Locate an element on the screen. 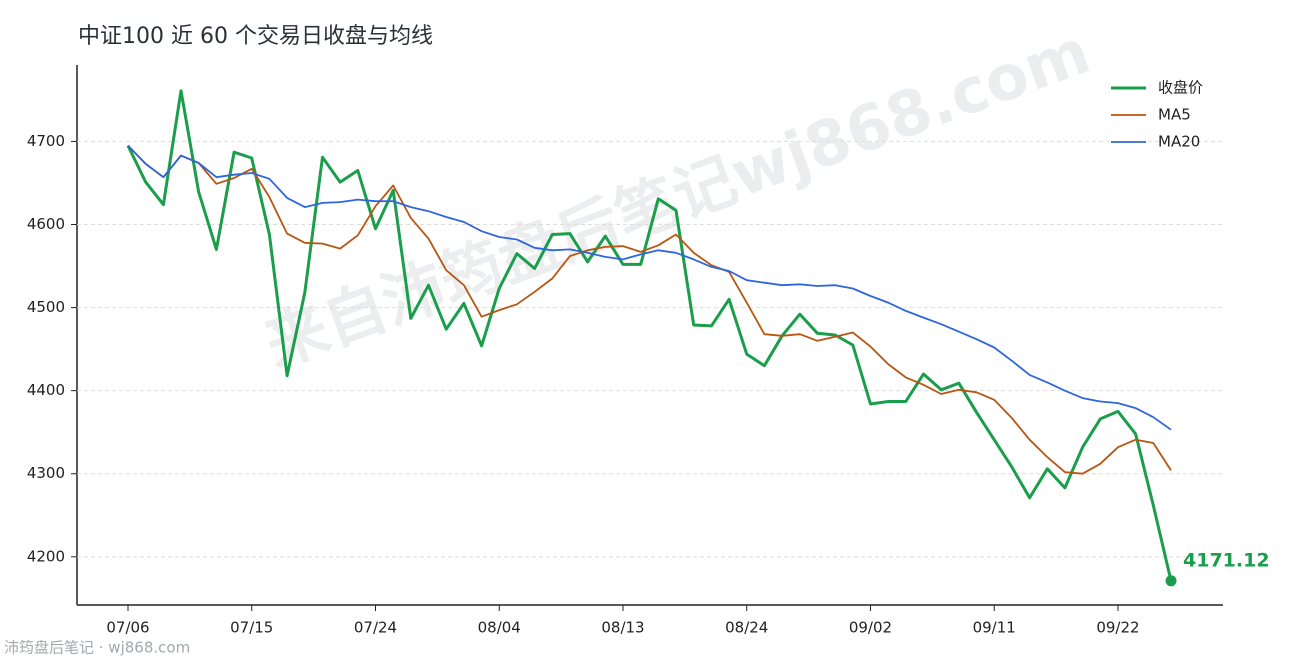 This screenshot has height=660, width=1290. x-tick-label: 07/15 is located at coordinates (251, 628).